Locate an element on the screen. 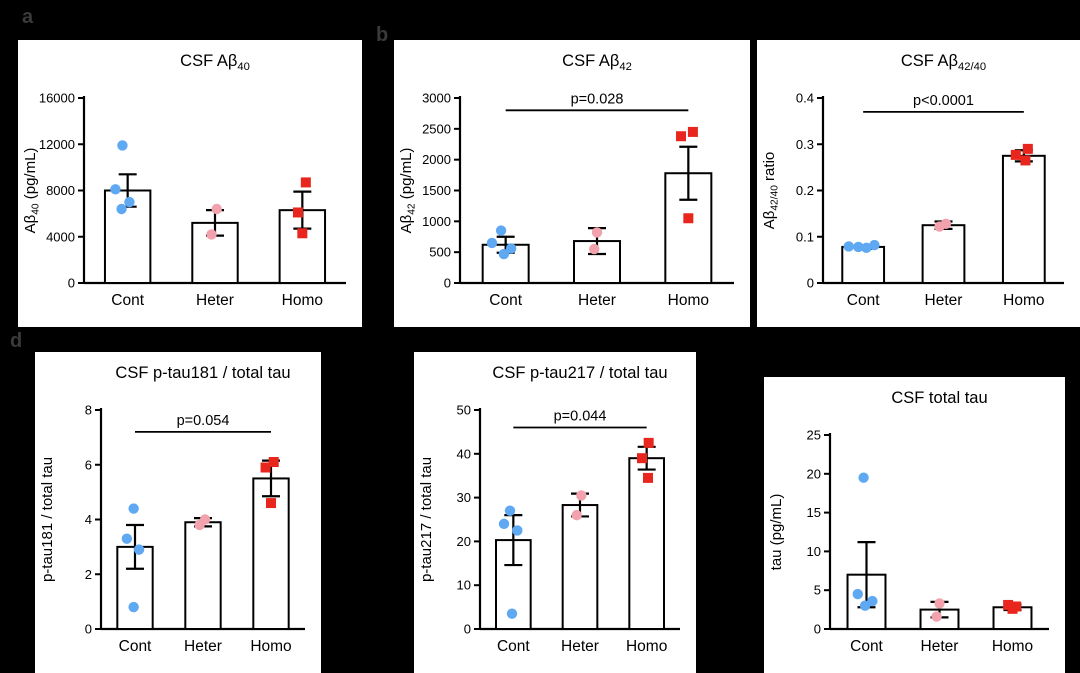 The height and width of the screenshot is (673, 1080). y-tick-label: 25 is located at coordinates (814, 435).